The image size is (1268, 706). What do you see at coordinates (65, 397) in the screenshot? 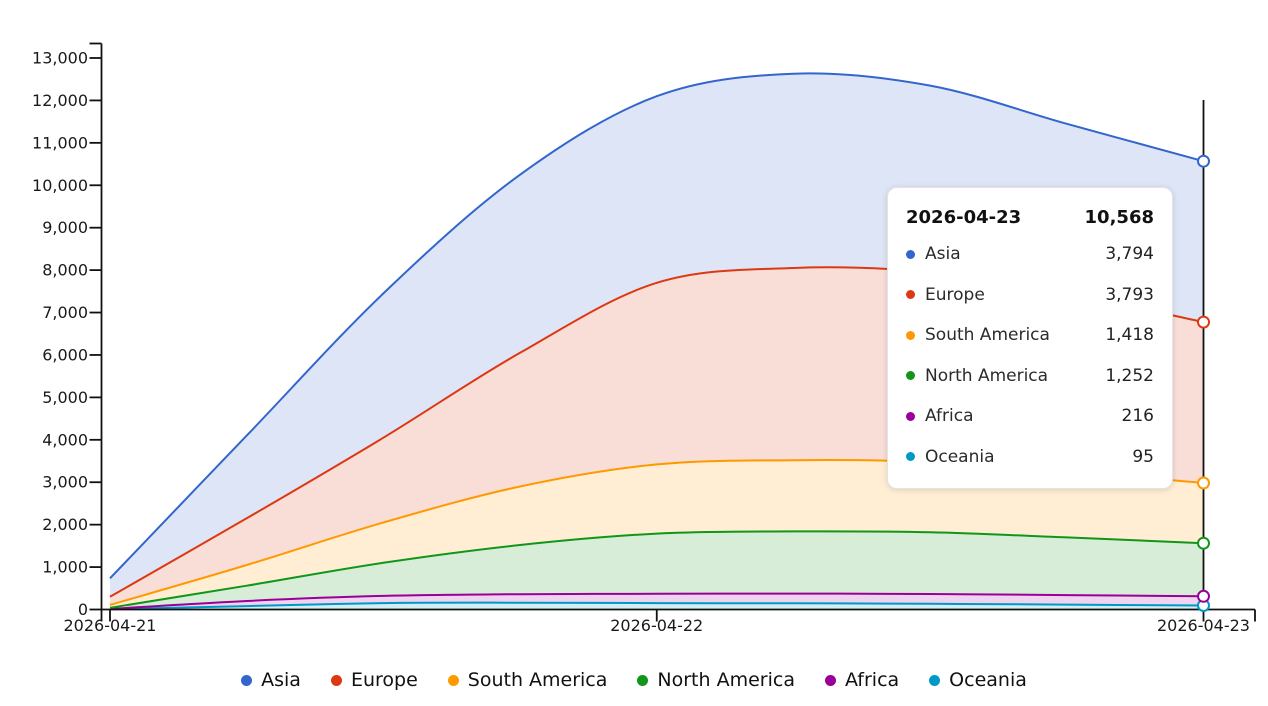
I see `y-tick-label: 5,000` at bounding box center [65, 397].